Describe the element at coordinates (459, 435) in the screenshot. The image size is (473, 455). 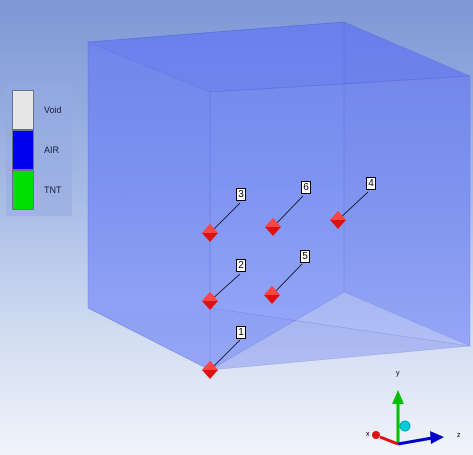
I see `axis-label-z: z` at that location.